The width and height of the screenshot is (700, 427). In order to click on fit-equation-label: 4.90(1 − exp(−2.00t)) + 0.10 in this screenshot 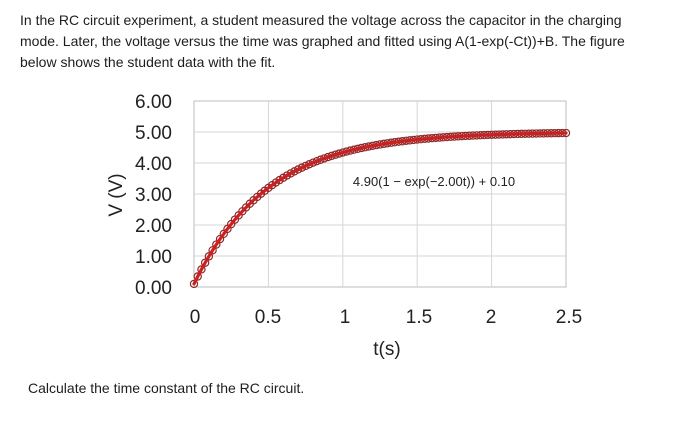, I will do `click(434, 181)`.